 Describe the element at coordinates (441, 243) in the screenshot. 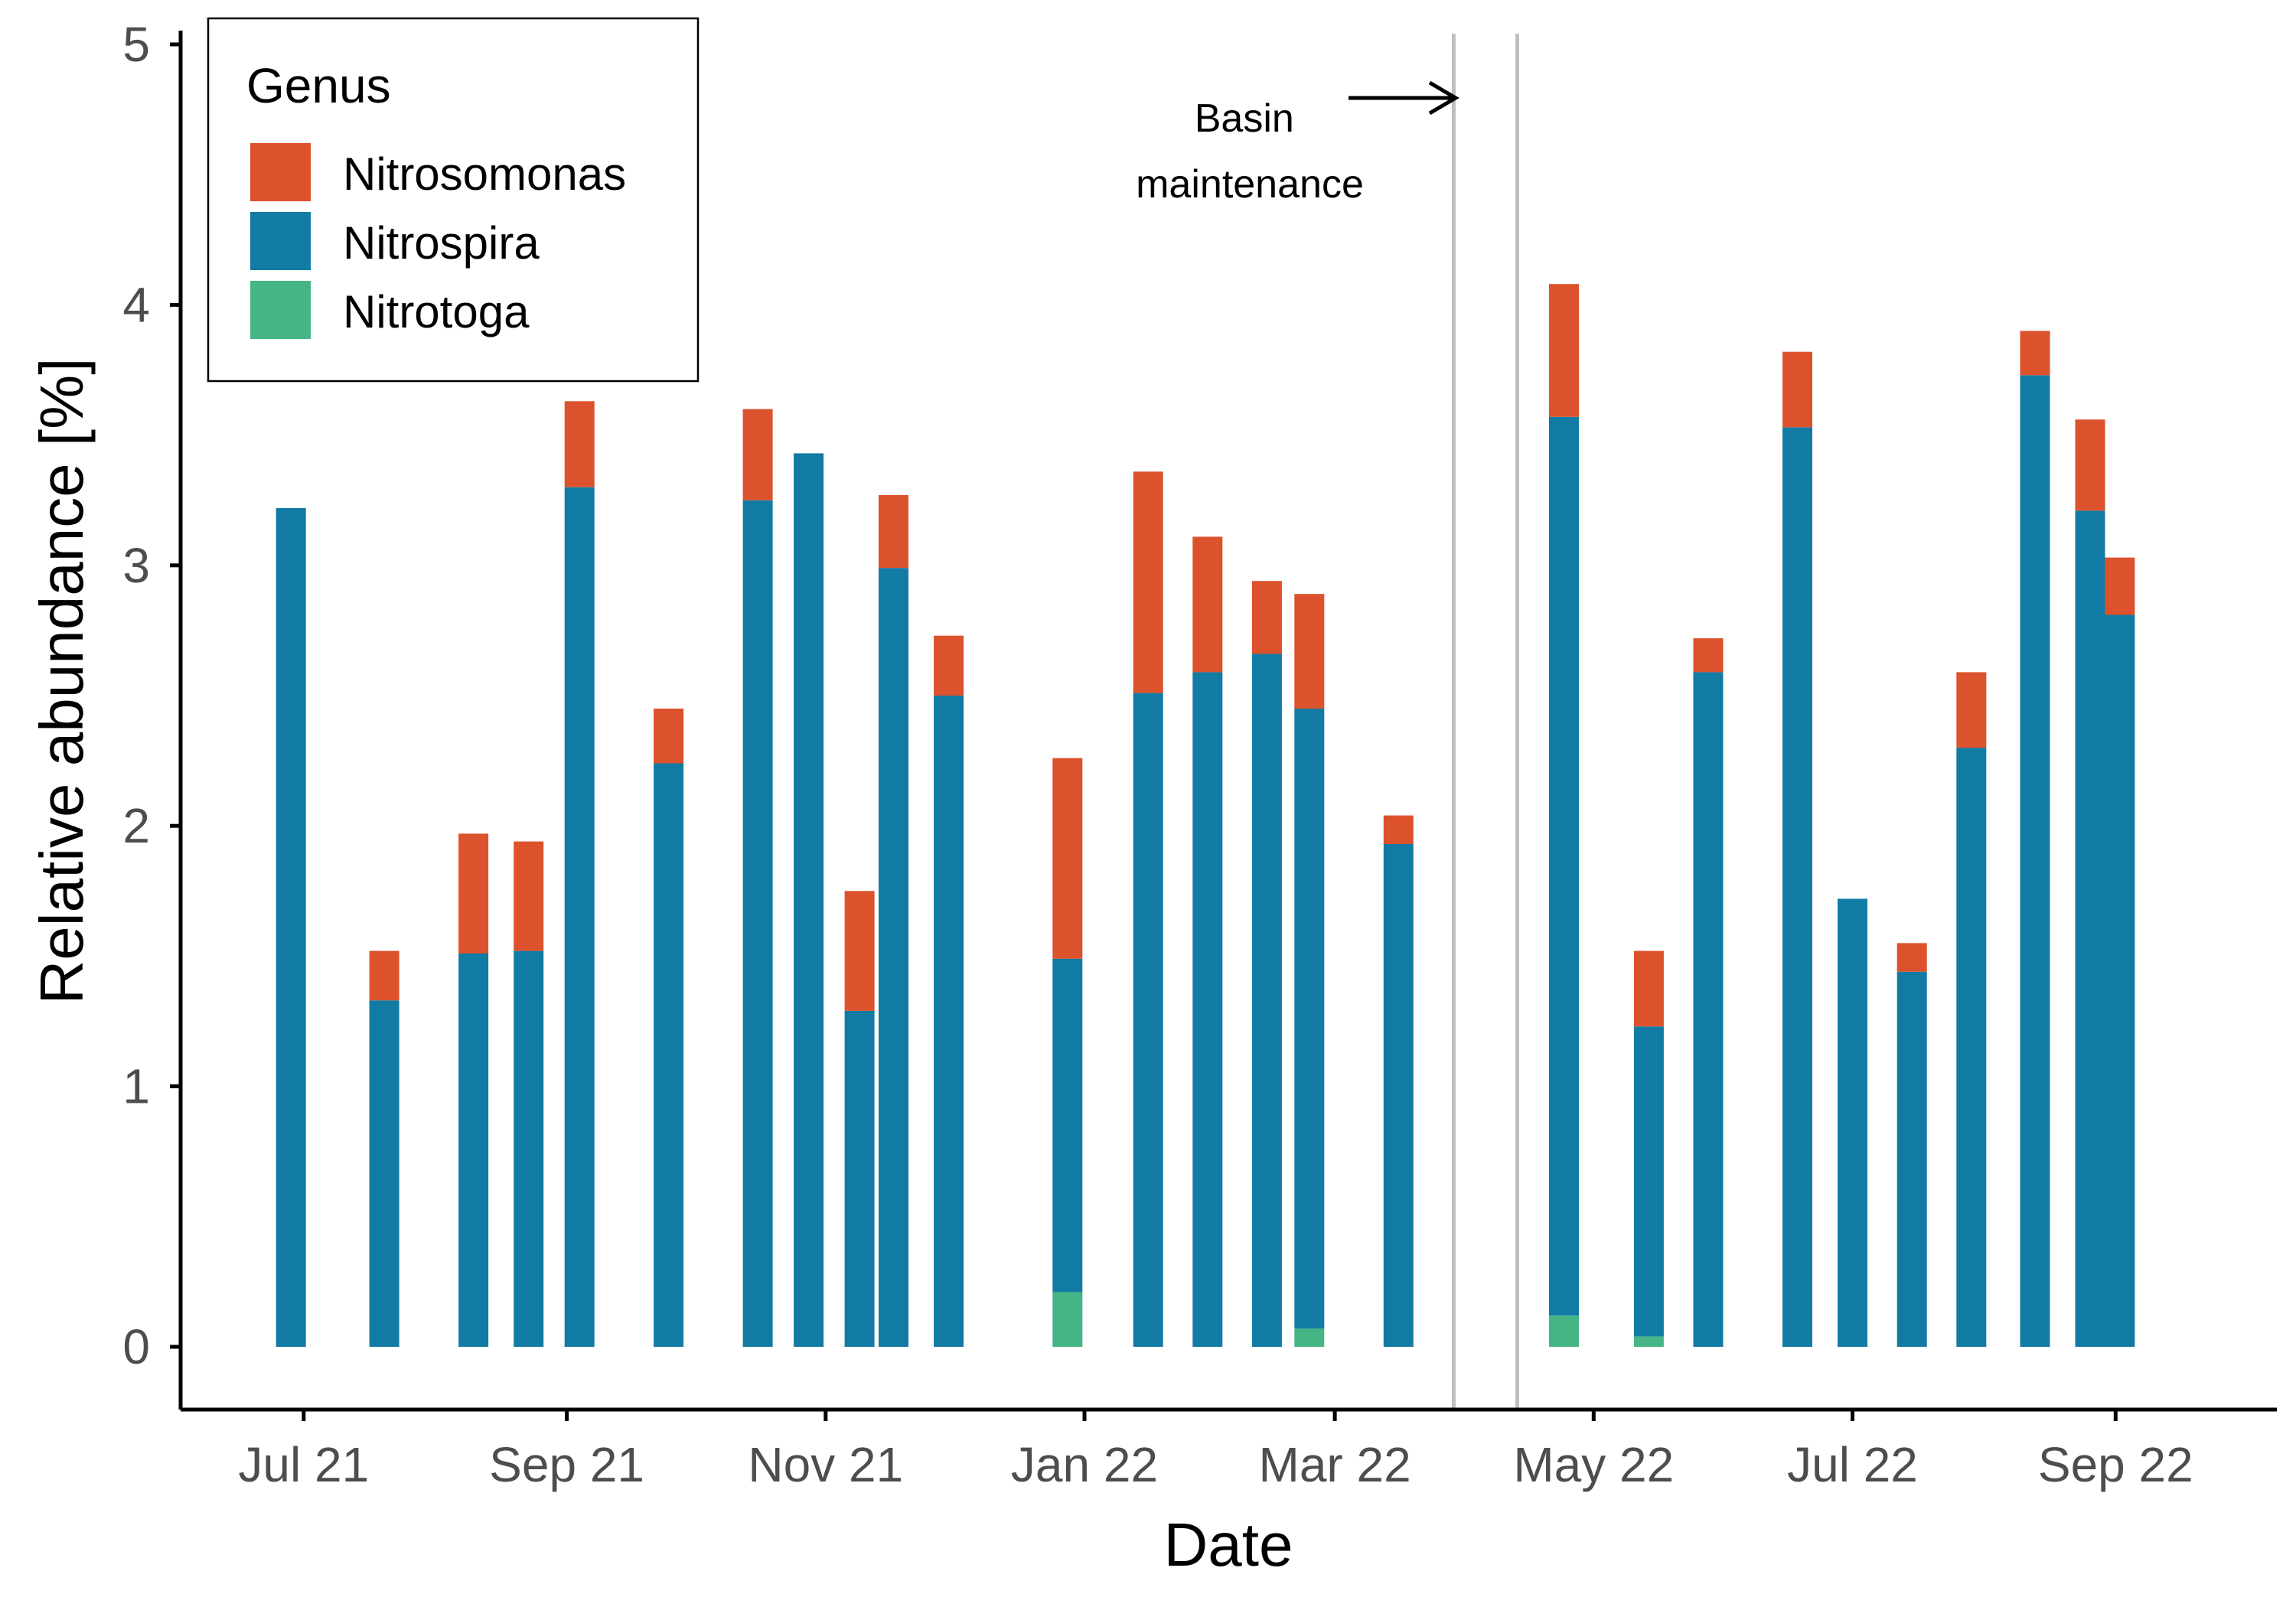

I see `legend-label-nitrospira: Nitrospira` at that location.